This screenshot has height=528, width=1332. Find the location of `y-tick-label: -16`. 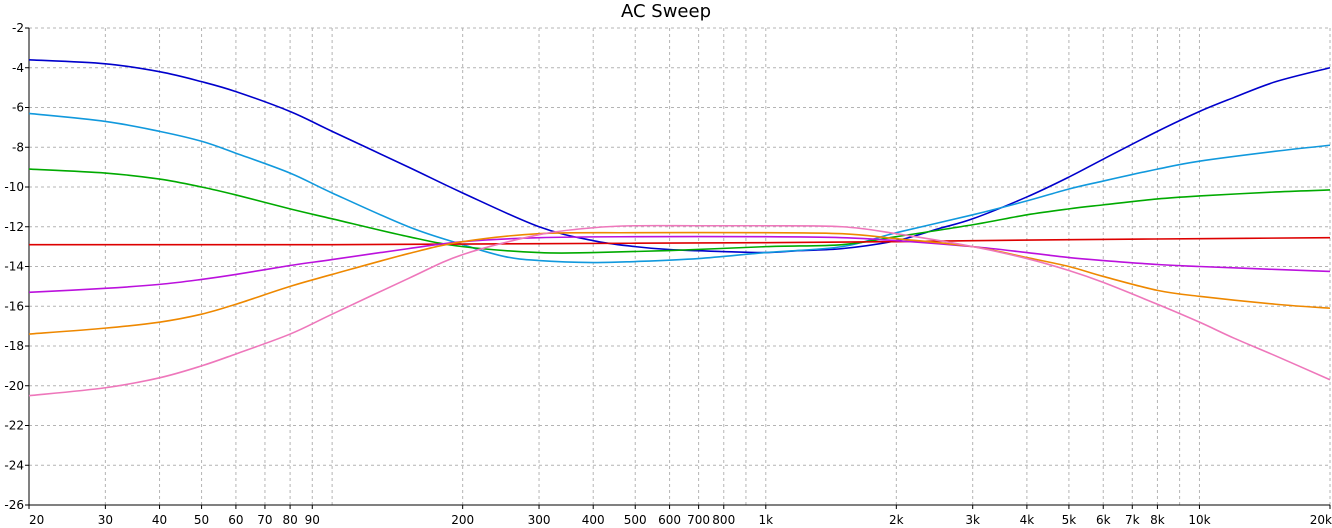

y-tick-label: -16 is located at coordinates (14, 306).